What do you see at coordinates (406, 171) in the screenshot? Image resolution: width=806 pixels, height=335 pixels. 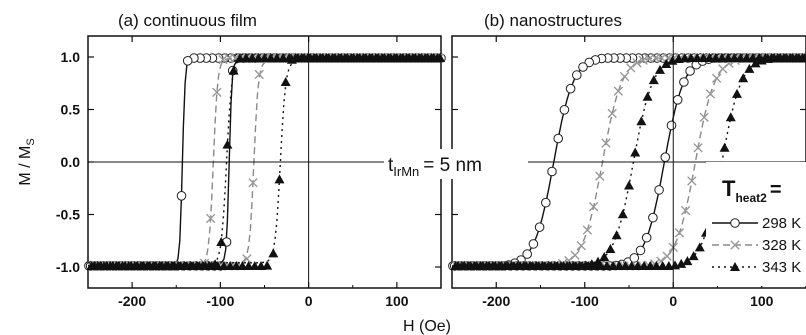 I see `annotation-t-sub: IrMn` at bounding box center [406, 171].